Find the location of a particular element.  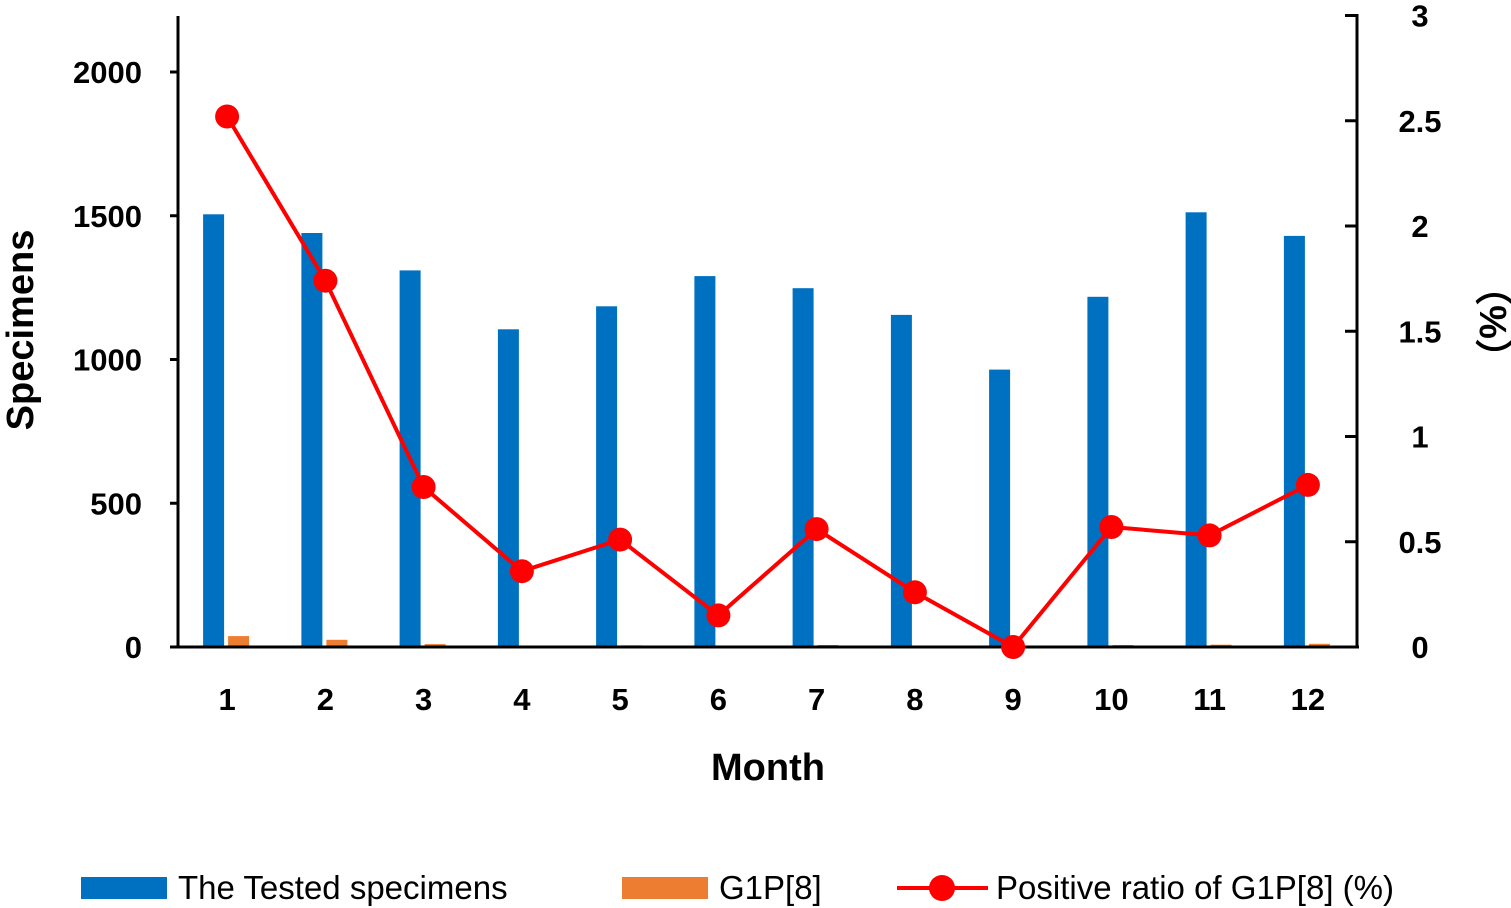

x-tick-label: 1 is located at coordinates (227, 699).